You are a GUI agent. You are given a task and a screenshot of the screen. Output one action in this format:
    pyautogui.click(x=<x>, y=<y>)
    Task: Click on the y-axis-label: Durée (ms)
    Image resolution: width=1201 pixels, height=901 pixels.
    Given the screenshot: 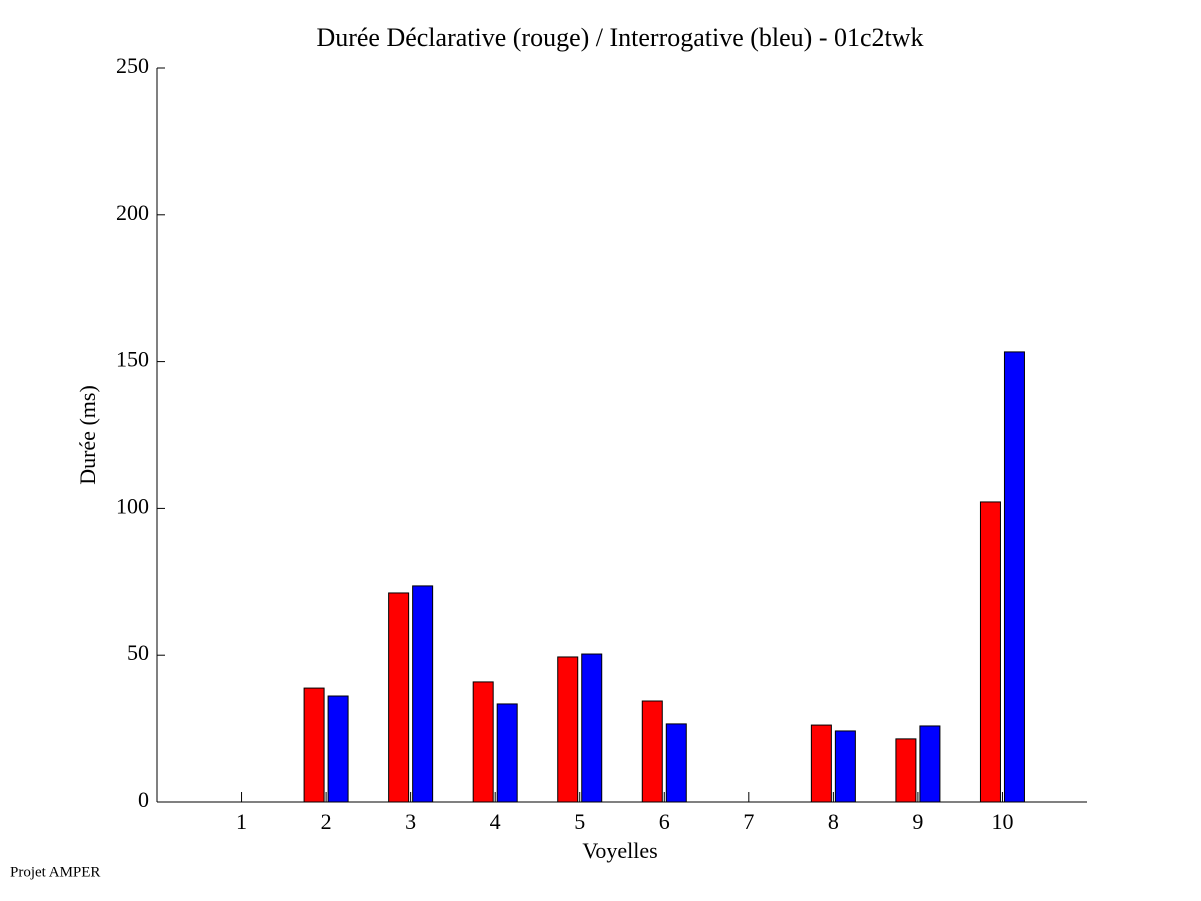 What is the action you would take?
    pyautogui.click(x=87, y=435)
    